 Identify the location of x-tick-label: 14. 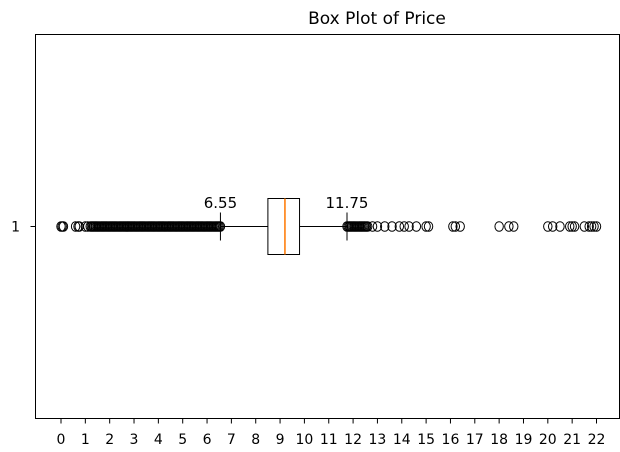
(402, 440).